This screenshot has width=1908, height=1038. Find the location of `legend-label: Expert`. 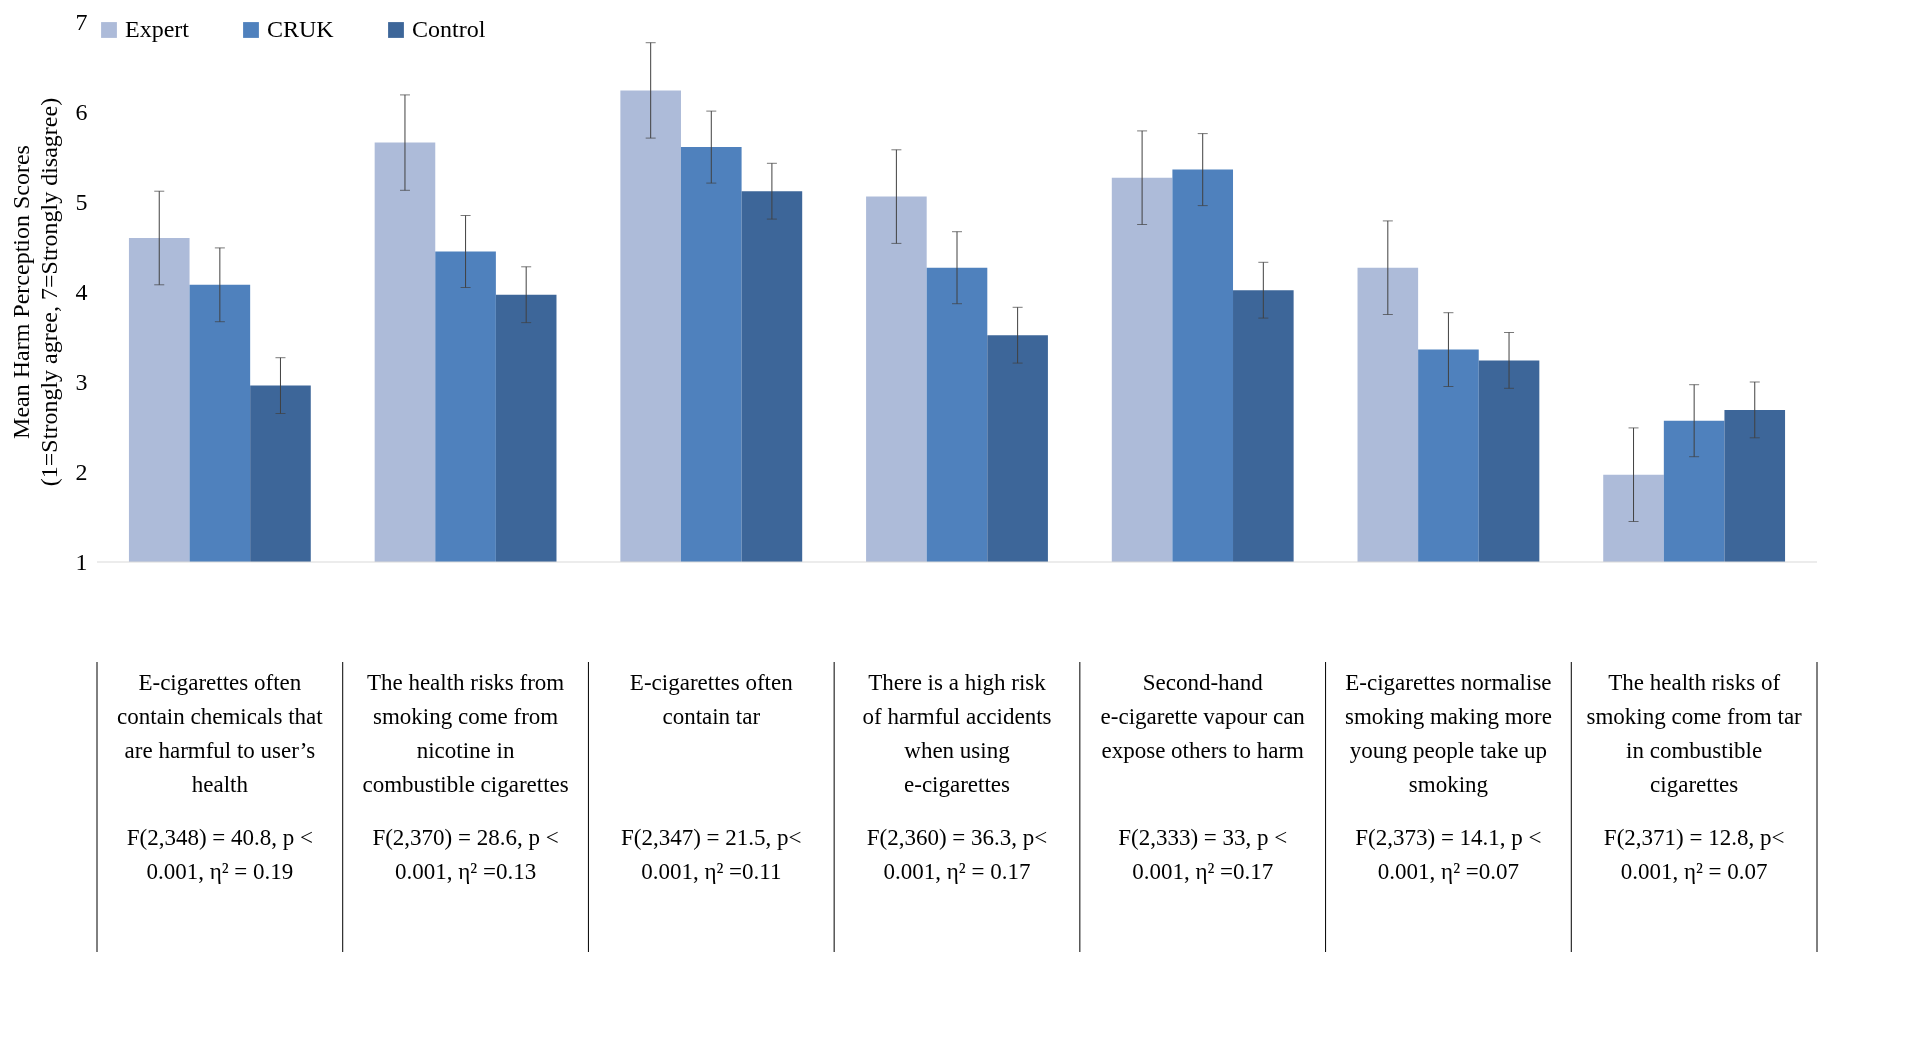

legend-label: Expert is located at coordinates (157, 29).